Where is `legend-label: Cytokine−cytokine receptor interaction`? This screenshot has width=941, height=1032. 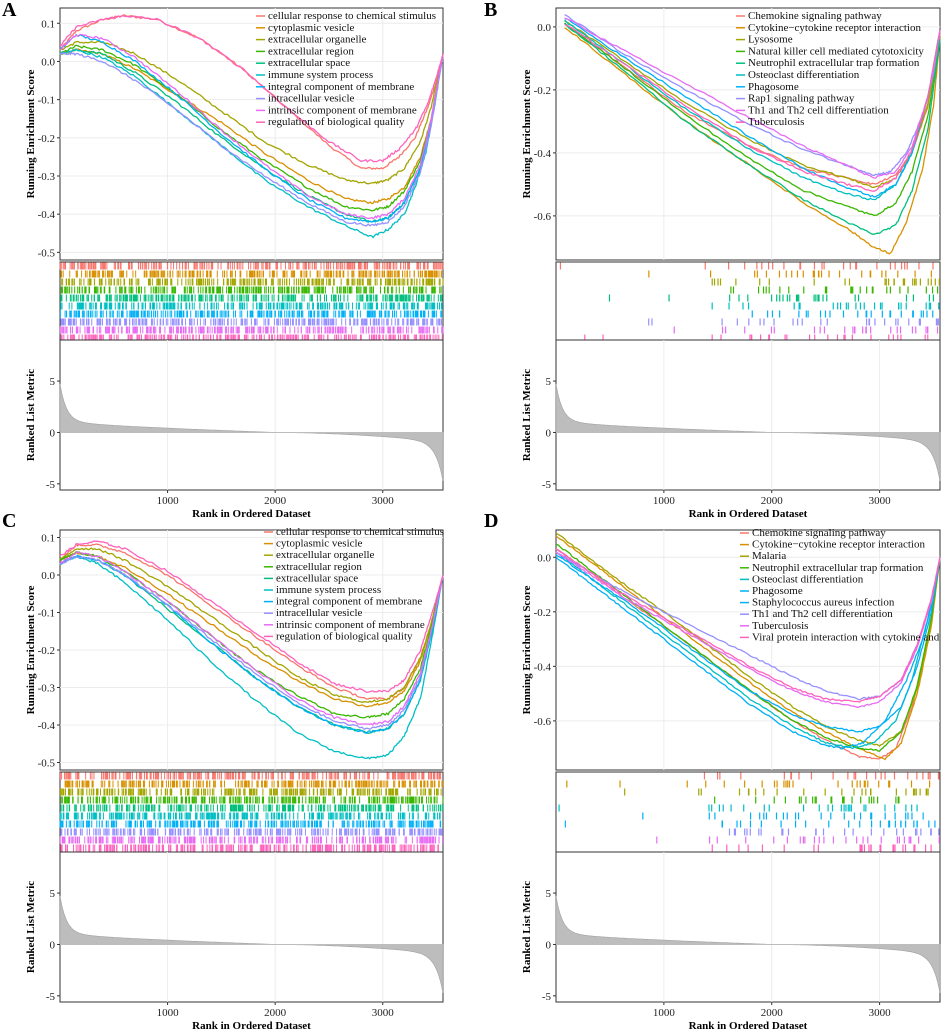 legend-label: Cytokine−cytokine receptor interaction is located at coordinates (834, 28).